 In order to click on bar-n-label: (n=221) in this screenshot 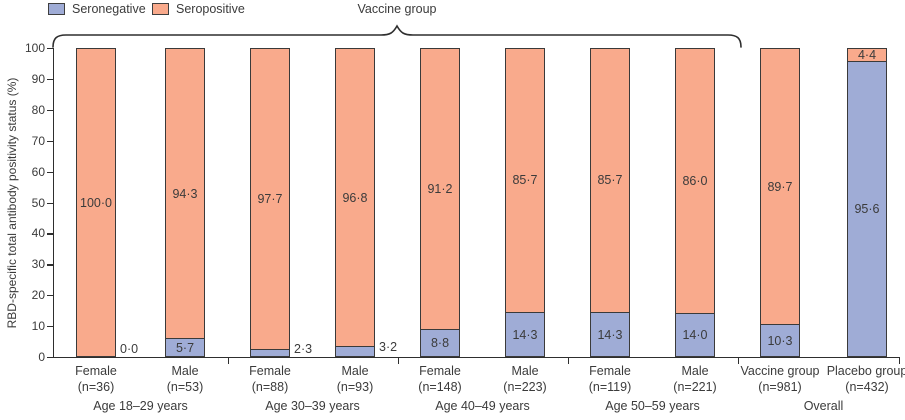, I will do `click(695, 387)`.